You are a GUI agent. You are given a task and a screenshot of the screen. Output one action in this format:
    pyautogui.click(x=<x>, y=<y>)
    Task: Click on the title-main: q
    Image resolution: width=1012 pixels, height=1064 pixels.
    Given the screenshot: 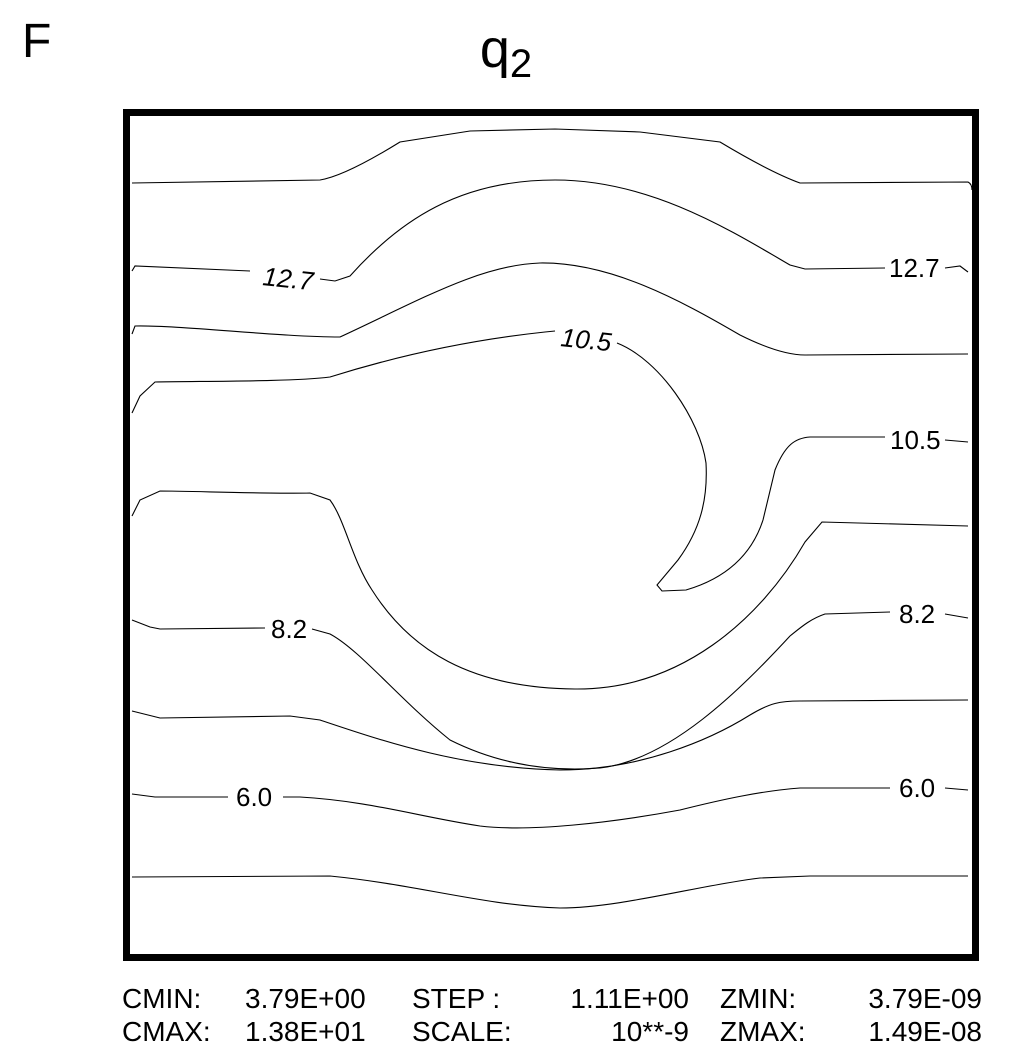 What is the action you would take?
    pyautogui.click(x=494, y=49)
    